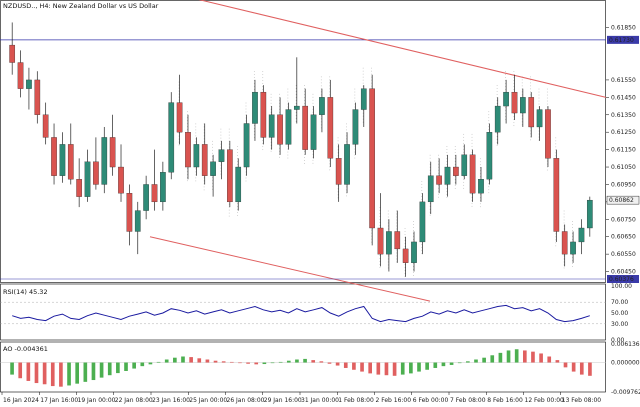  I want to click on price-tick-label: 0.61050, so click(623, 167).